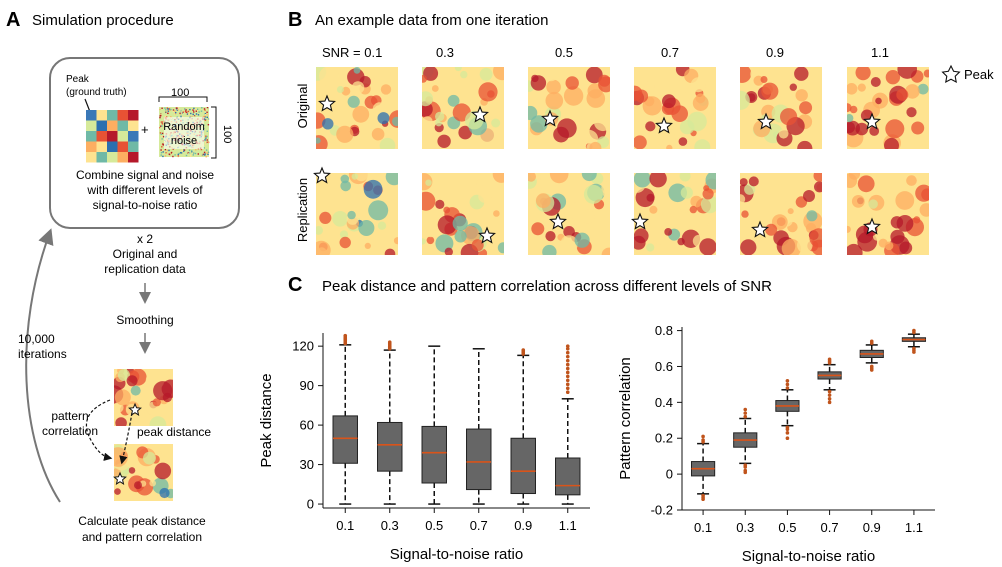  I want to click on snr-label-0: SNR = 0.1, so click(352, 52).